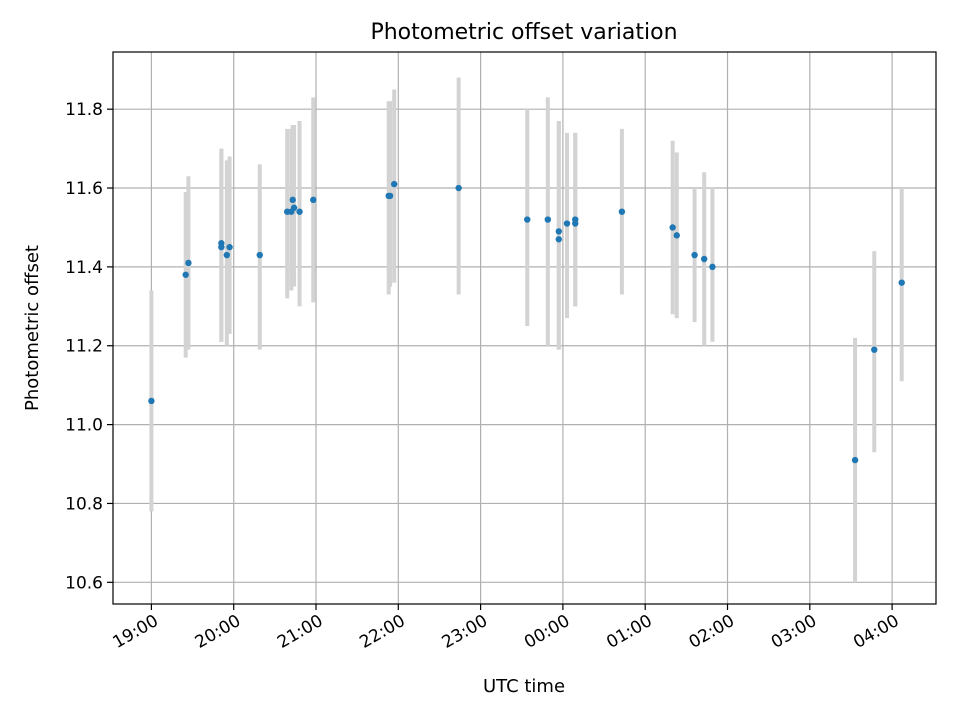  I want to click on y-axis-ticks: 10.6 10.8 11.0 11.2 11.4 11.6 11.8, so click(89, 346).